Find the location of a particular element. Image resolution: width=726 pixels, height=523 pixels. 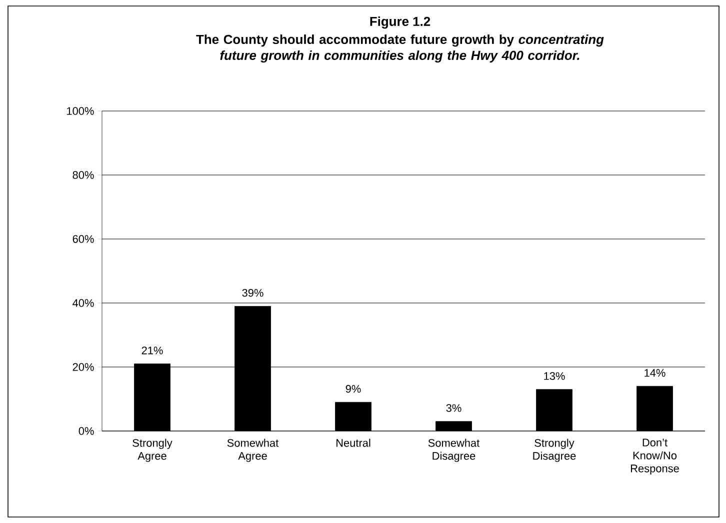

data-label: 14% is located at coordinates (655, 373).